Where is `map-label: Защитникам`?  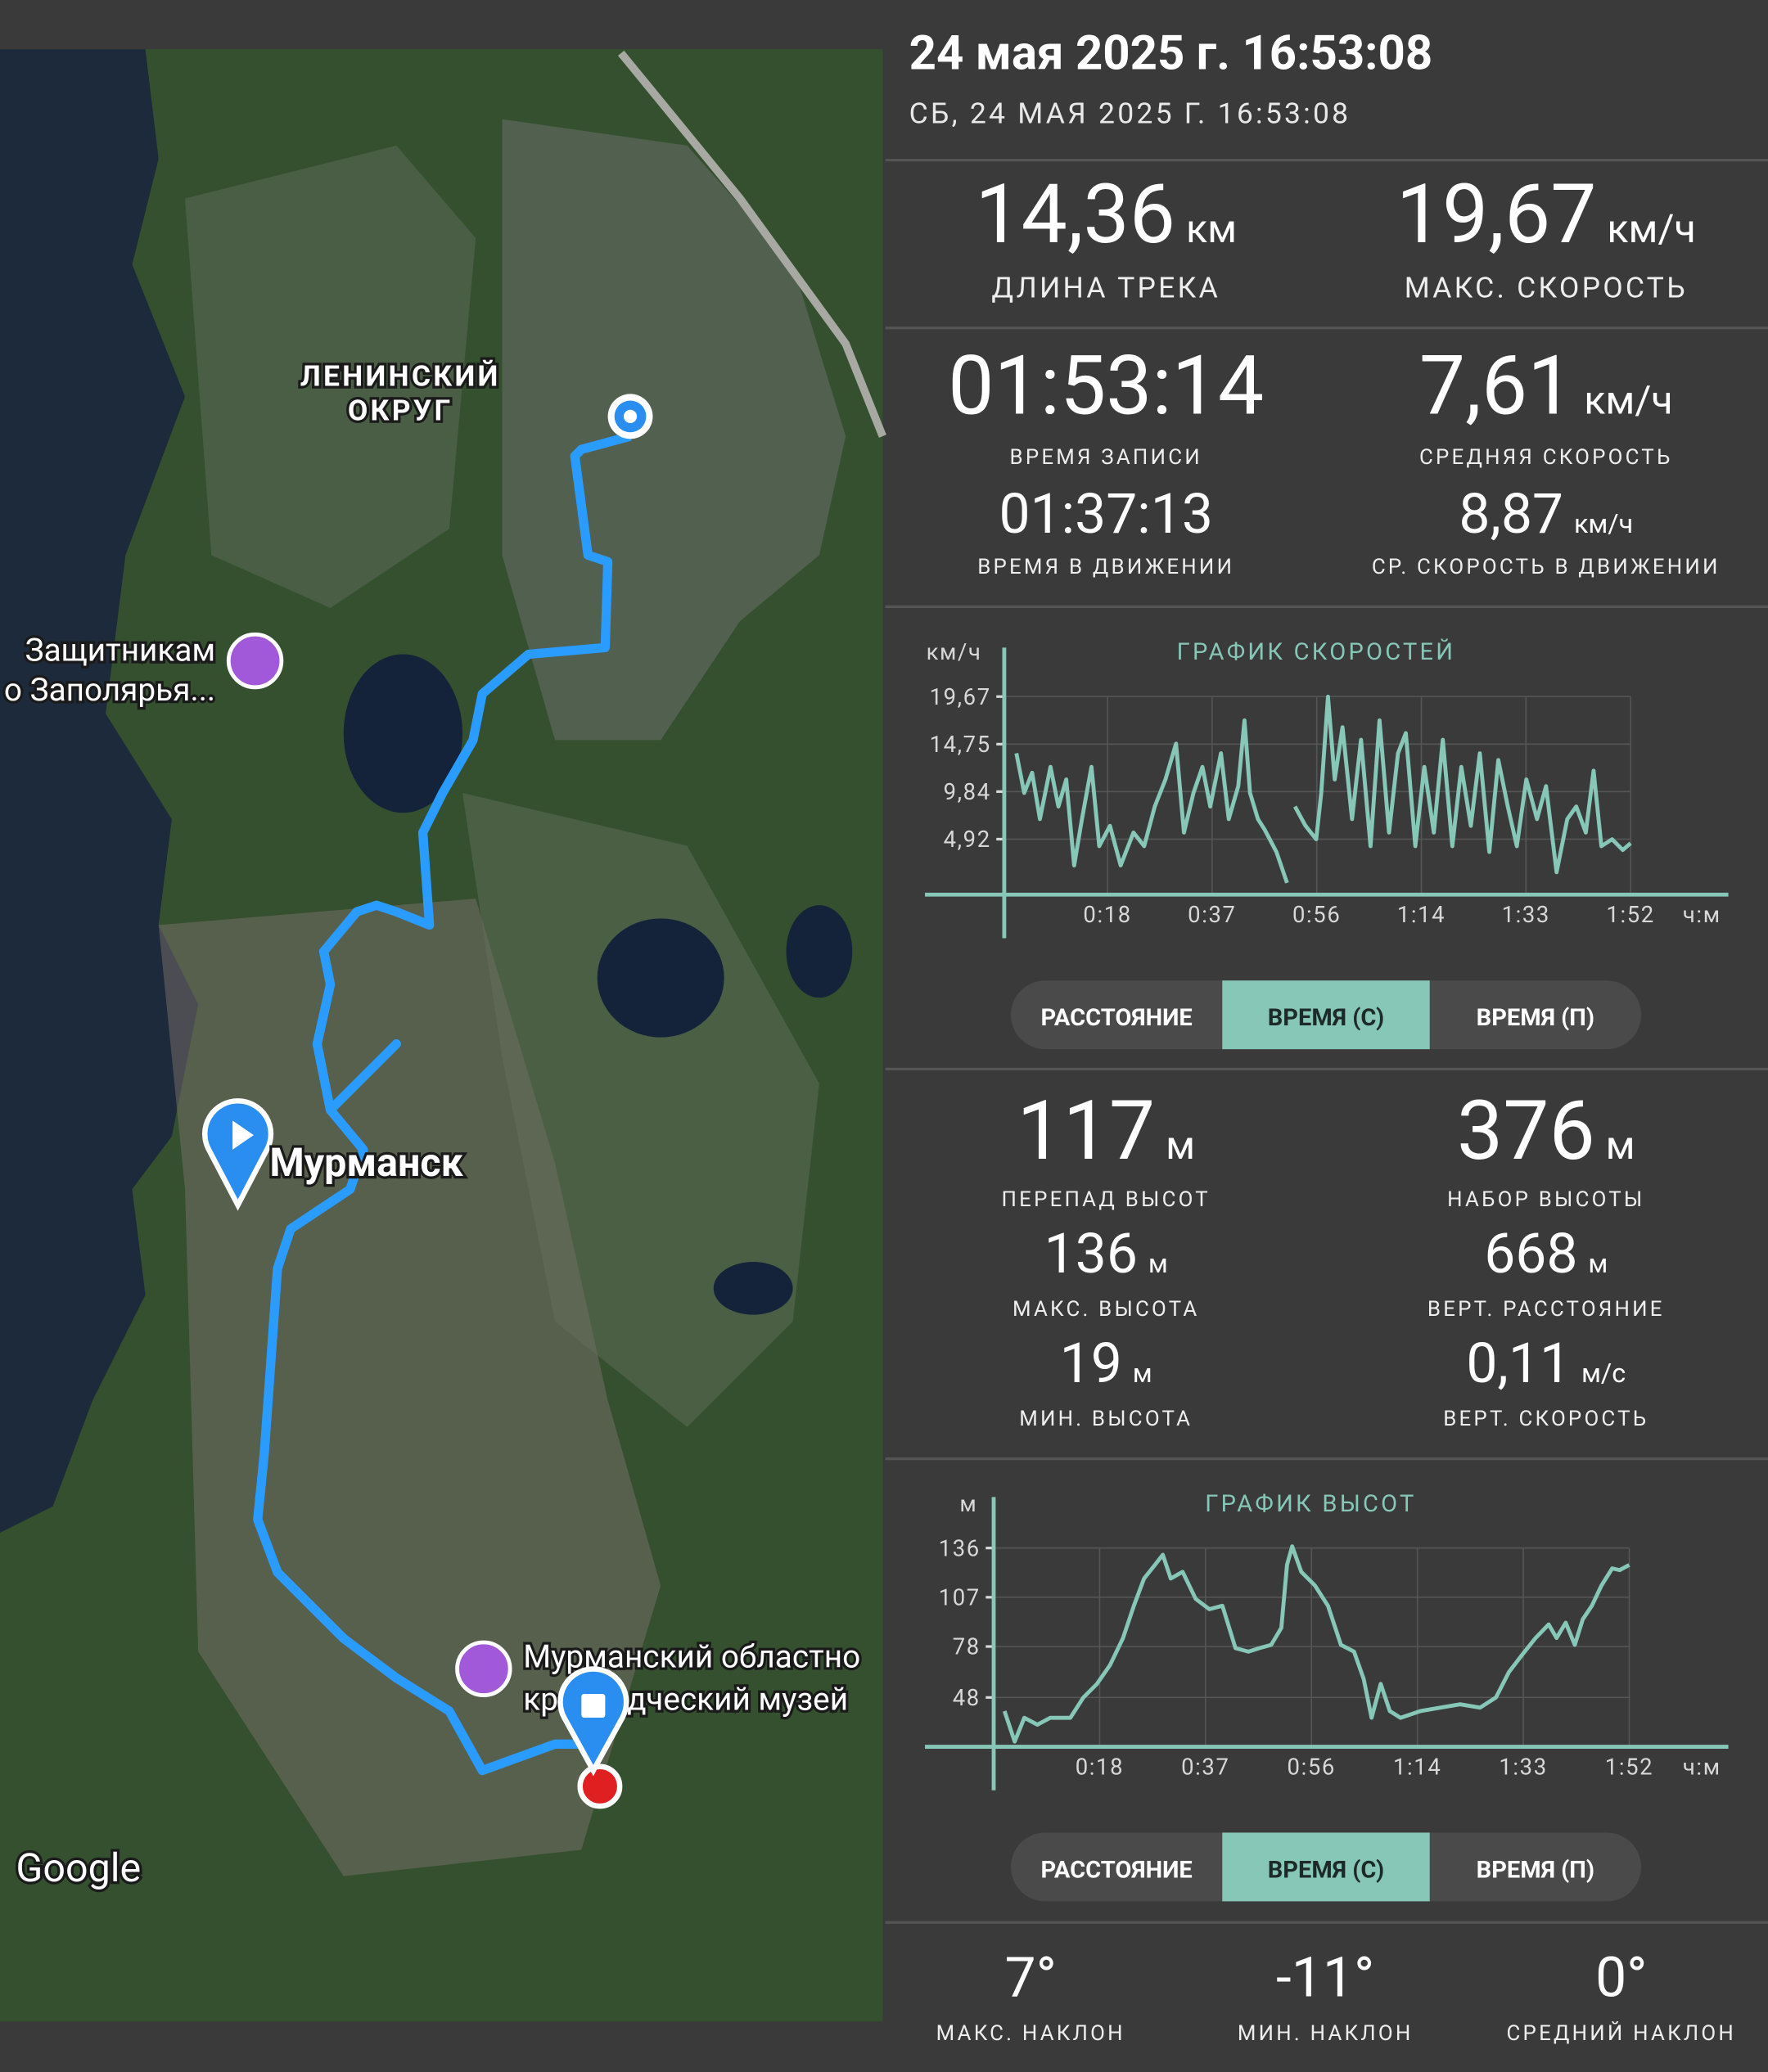 map-label: Защитникам is located at coordinates (120, 651).